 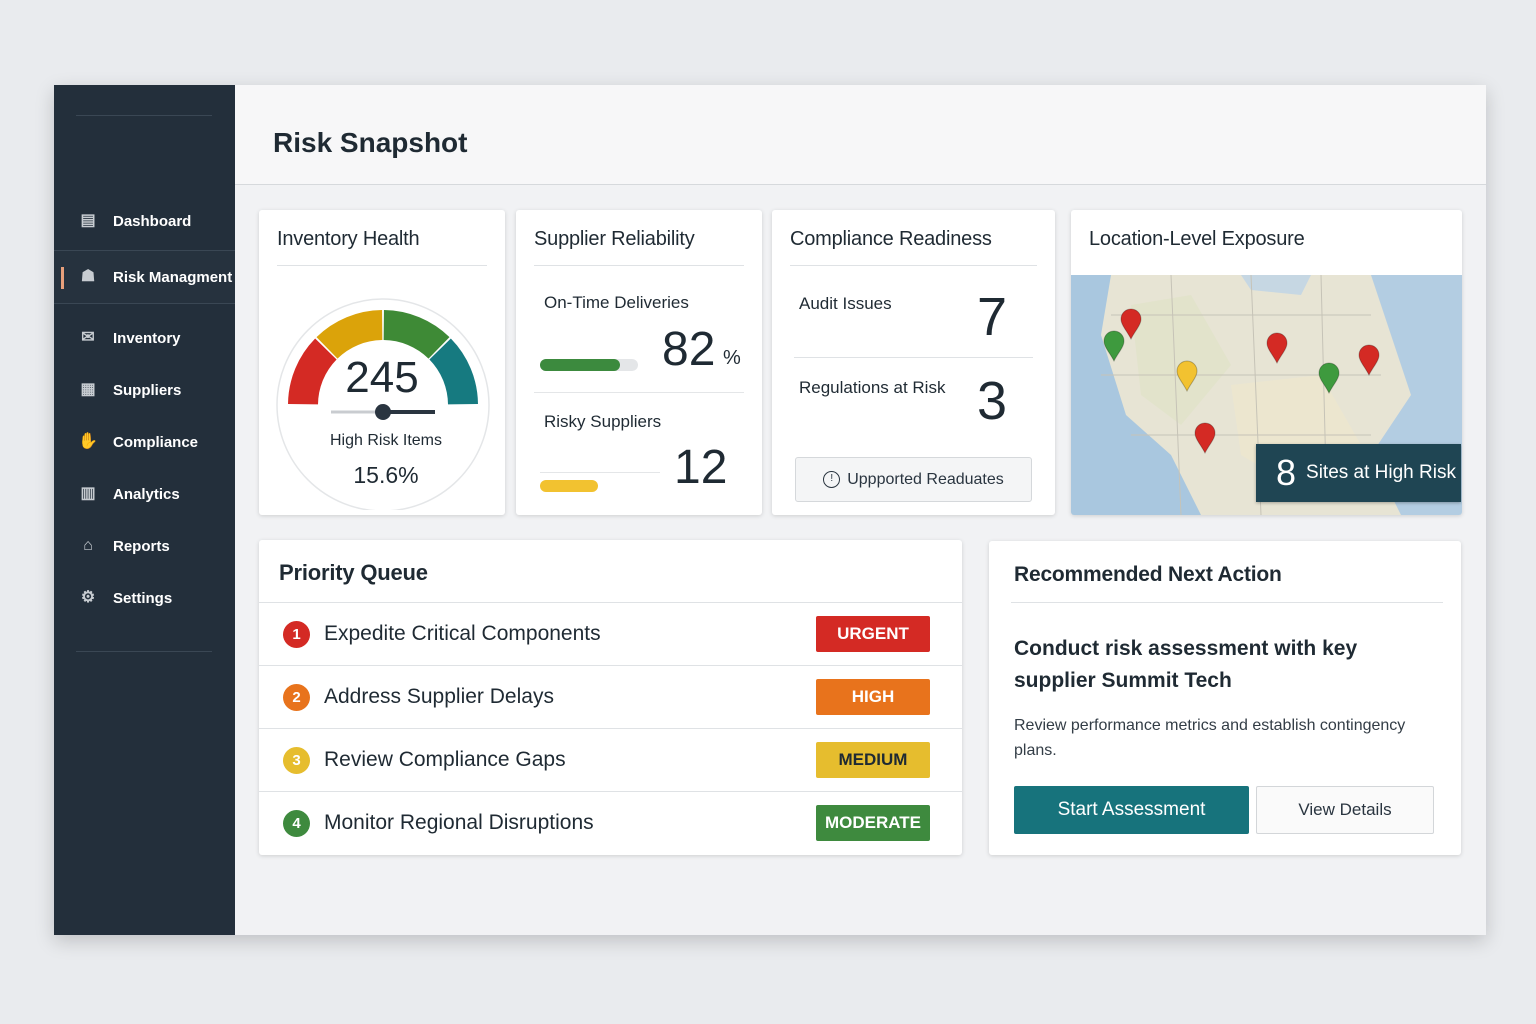 What do you see at coordinates (1197, 239) in the screenshot?
I see `card-title: Location-Level Exposure` at bounding box center [1197, 239].